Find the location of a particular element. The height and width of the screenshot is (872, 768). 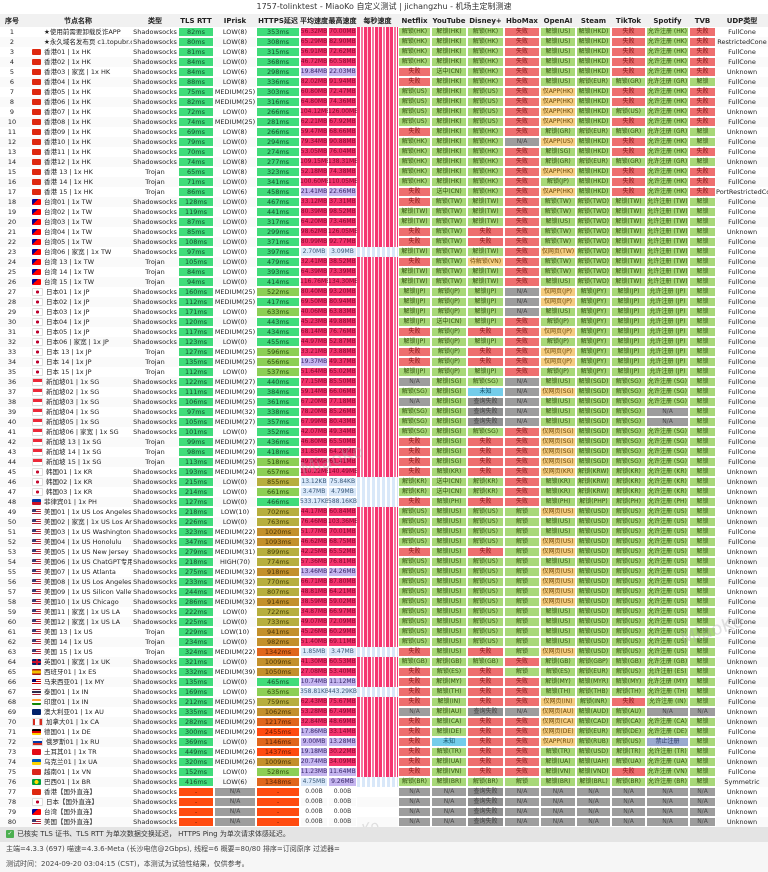

cell-avg-speed: 0.00B is located at coordinates (314, 792).